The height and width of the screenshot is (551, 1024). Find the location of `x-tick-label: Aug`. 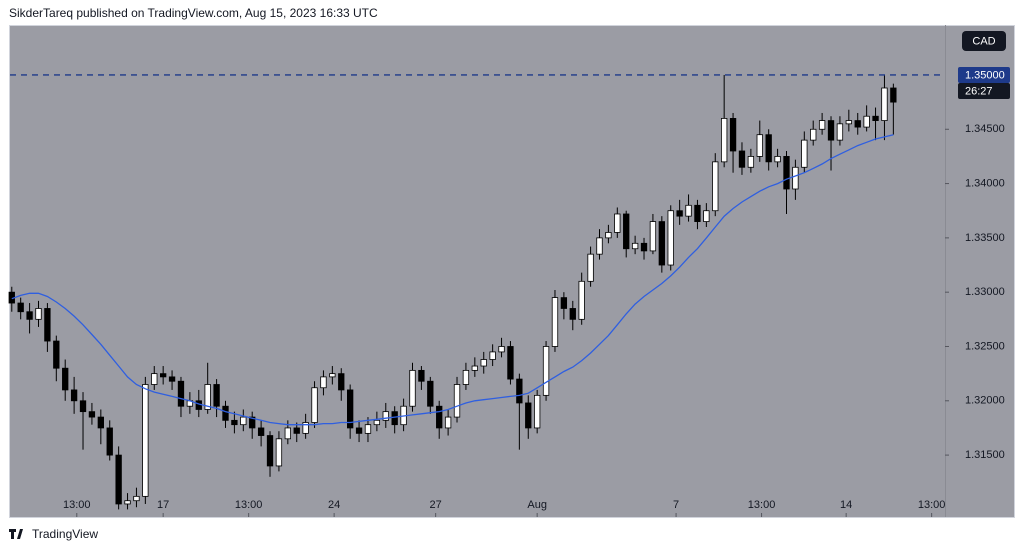

x-tick-label: Aug is located at coordinates (537, 505).